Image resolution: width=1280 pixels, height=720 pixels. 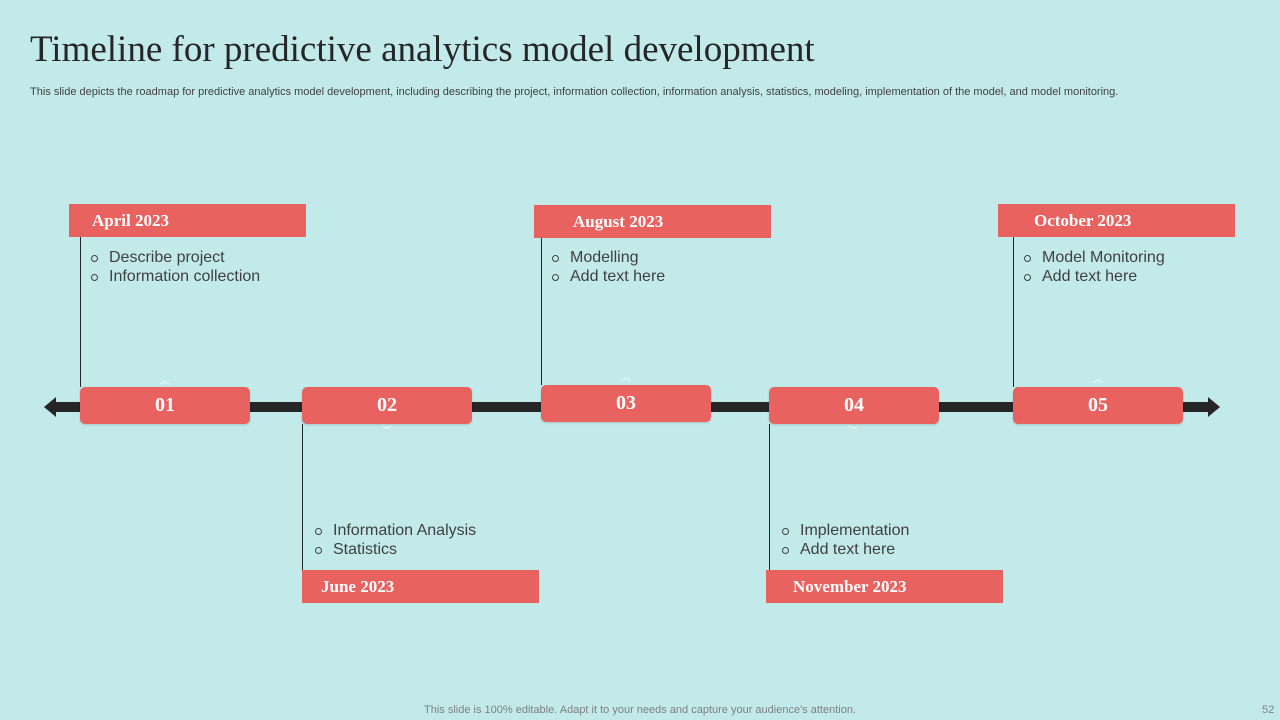 I want to click on milestone-1-date: April 2023, so click(x=187, y=220).